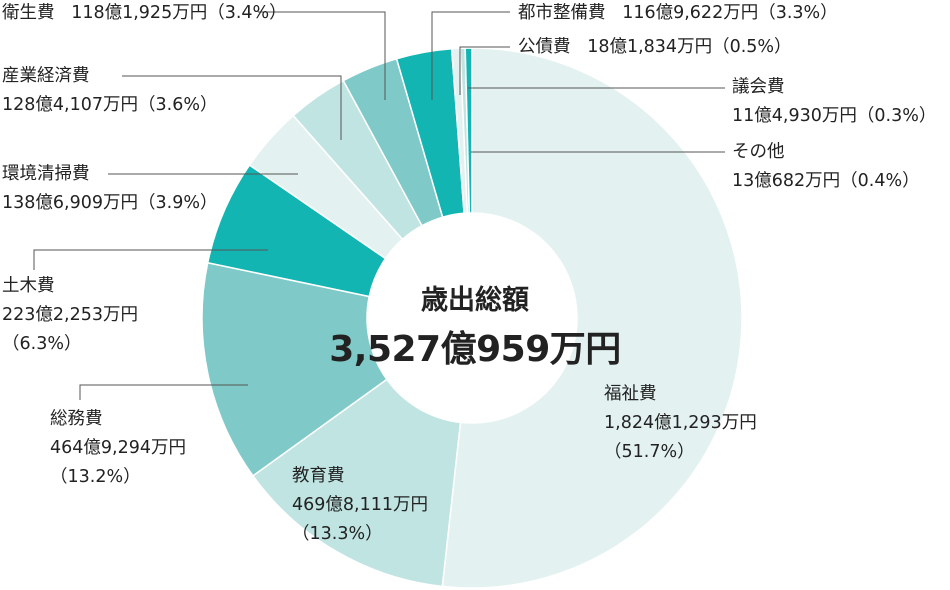 This screenshot has height=590, width=950. I want to click on label-somu-pct: （13.2%）, so click(95, 477).